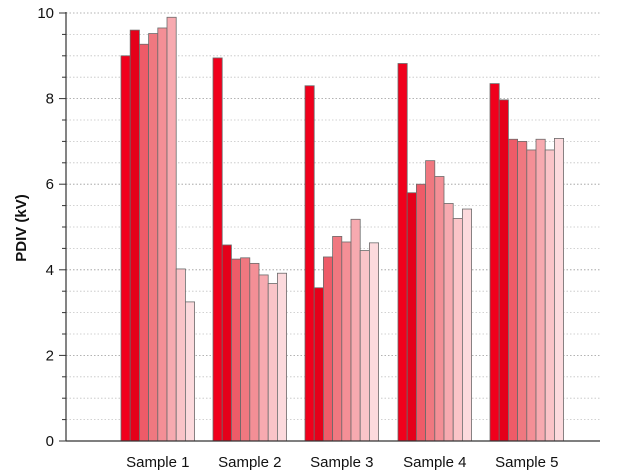 This screenshot has width=617, height=473. Describe the element at coordinates (50, 270) in the screenshot. I see `y-tick-label: 4` at that location.